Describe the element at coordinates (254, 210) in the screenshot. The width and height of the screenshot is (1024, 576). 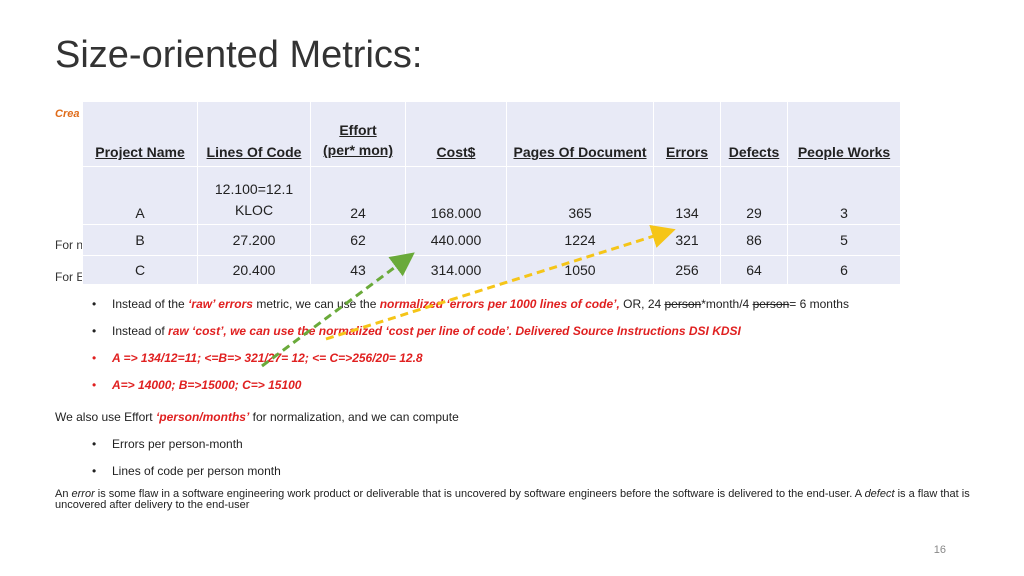
I see `cell-loc-kloc: KLOC` at that location.